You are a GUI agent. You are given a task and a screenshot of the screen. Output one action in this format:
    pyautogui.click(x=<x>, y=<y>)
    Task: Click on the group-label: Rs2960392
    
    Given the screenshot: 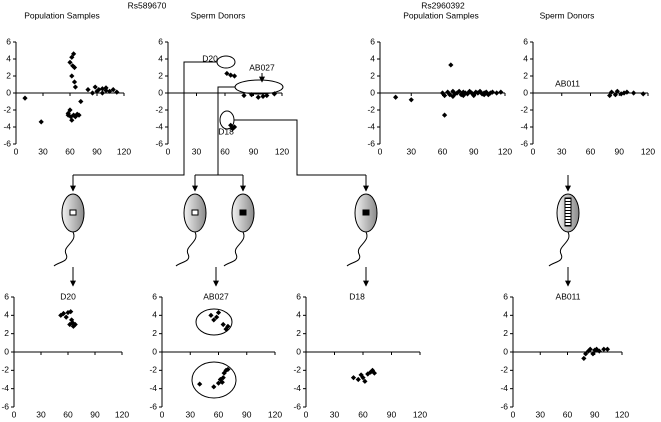 What is the action you would take?
    pyautogui.click(x=443, y=5)
    